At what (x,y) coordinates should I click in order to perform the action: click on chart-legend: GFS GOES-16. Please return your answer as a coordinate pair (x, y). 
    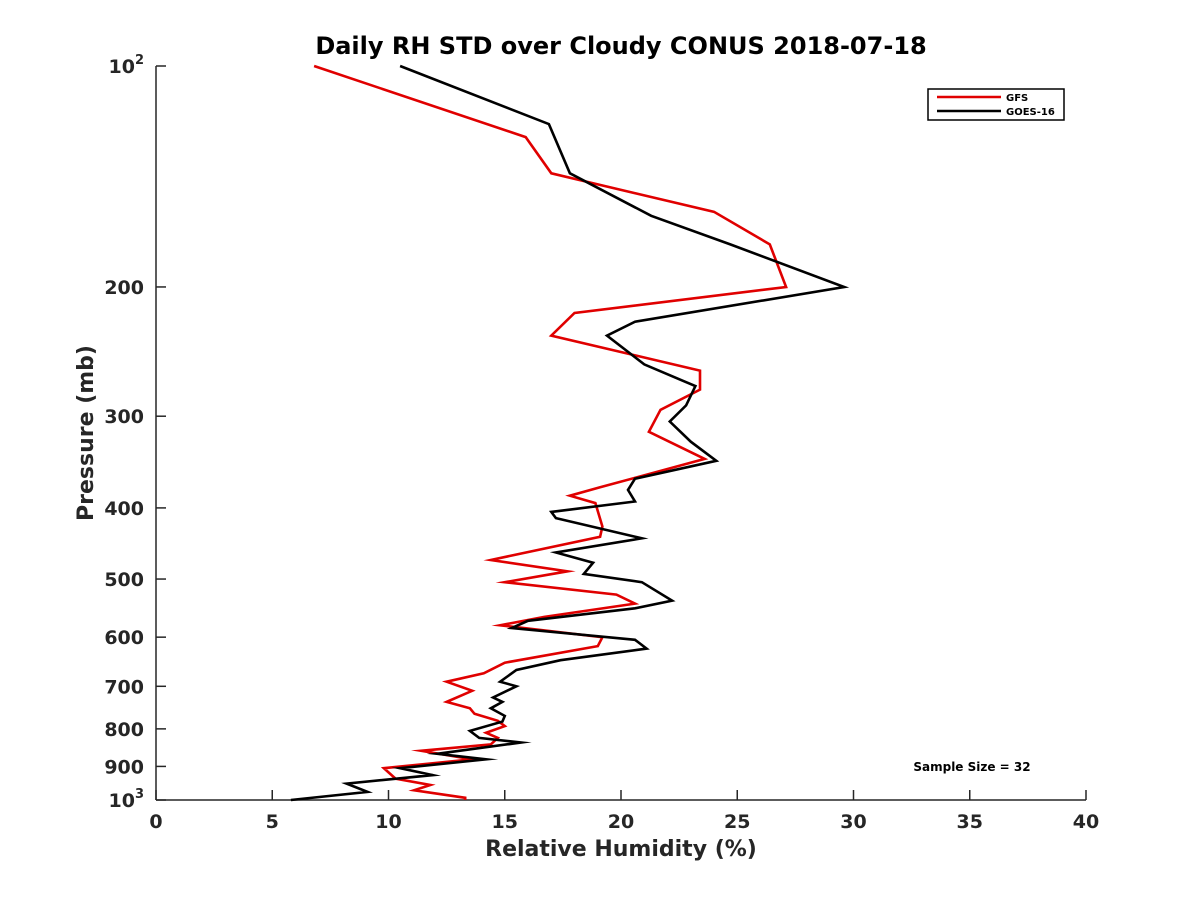
    Looking at the image, I should click on (996, 104).